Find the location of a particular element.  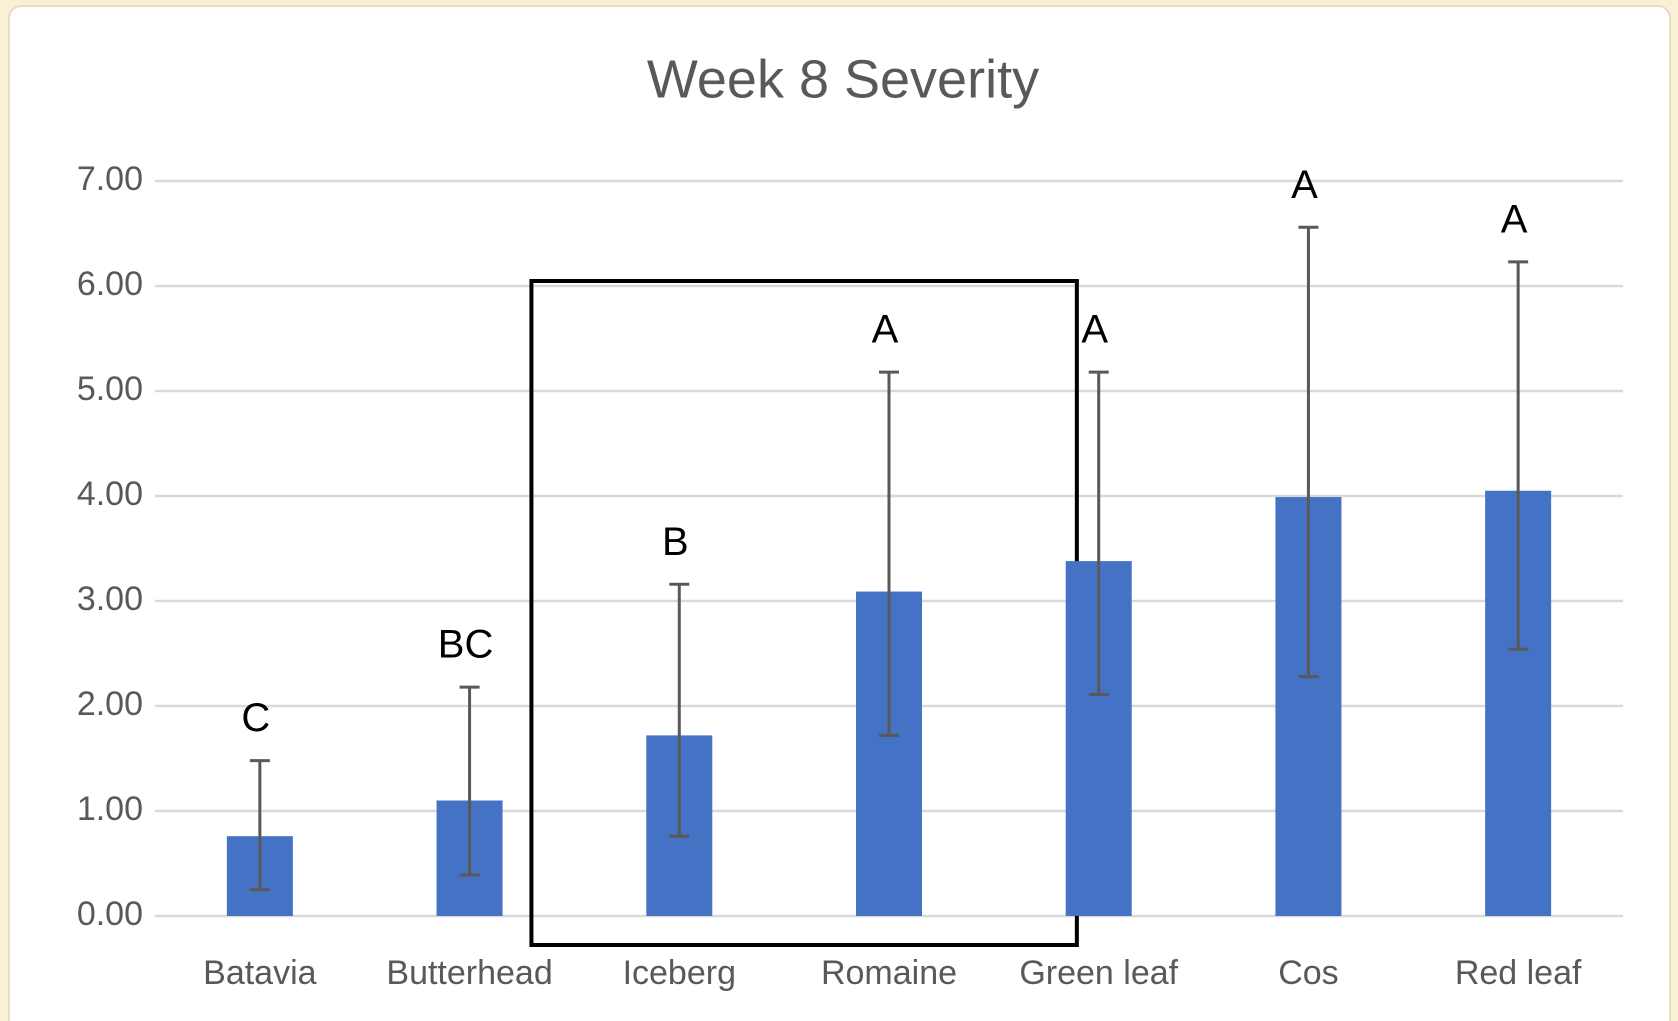

y-tick-label: 0.00 is located at coordinates (110, 914).